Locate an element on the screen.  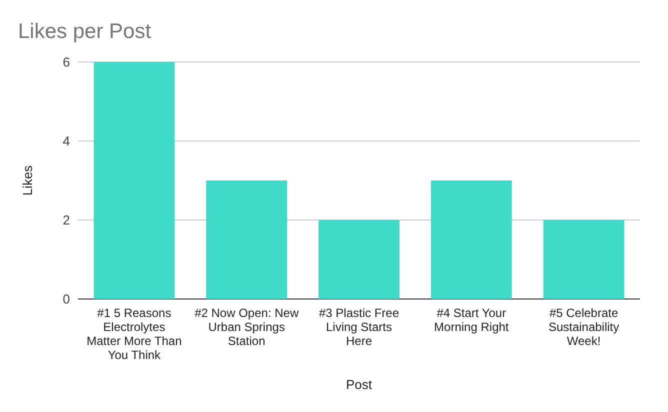
y-axis-title: Likes is located at coordinates (27, 180).